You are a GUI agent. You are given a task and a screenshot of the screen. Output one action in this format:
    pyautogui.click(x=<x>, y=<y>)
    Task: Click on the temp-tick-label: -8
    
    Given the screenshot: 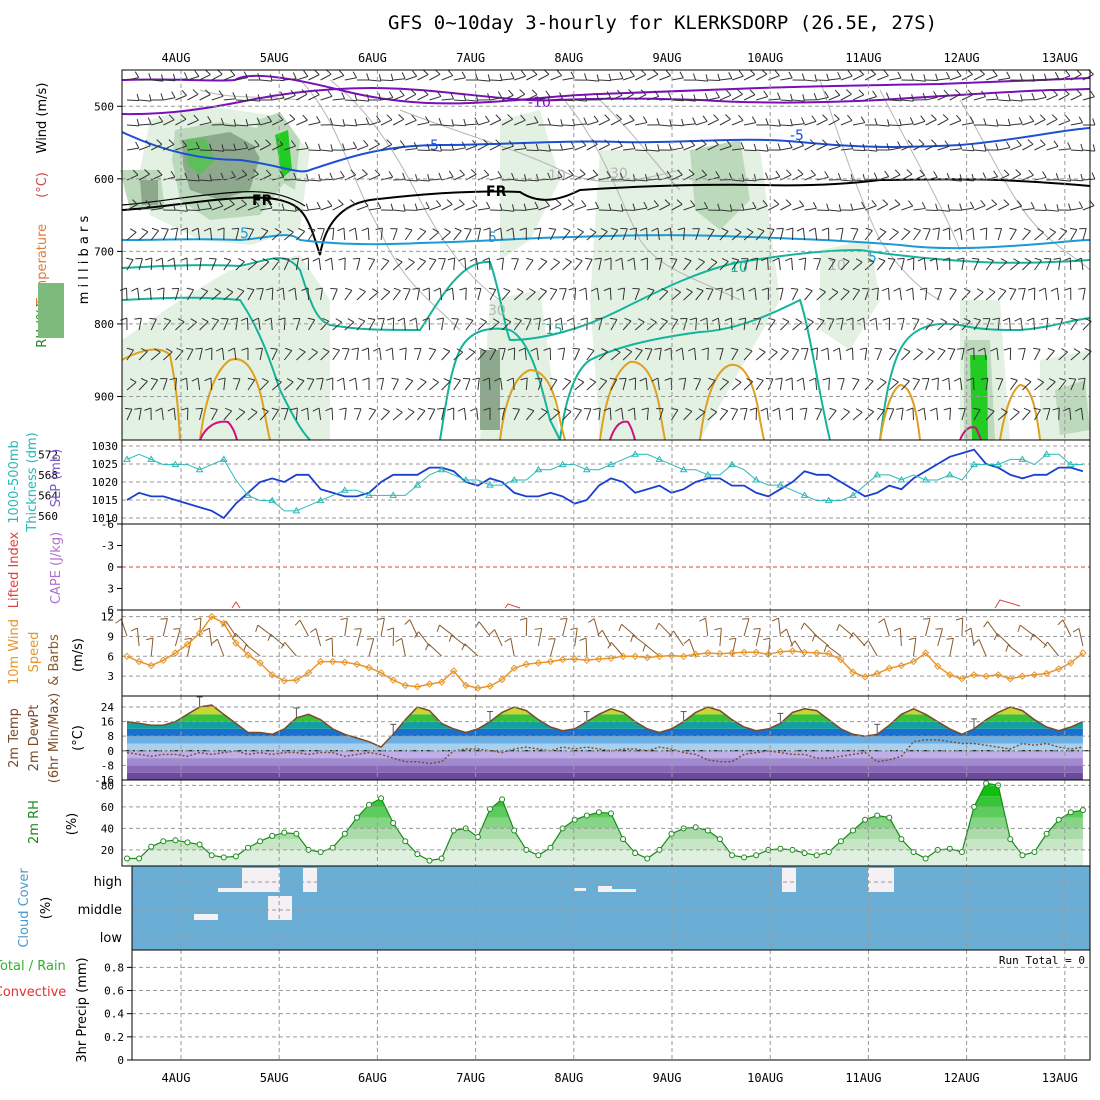 What is the action you would take?
    pyautogui.click(x=107, y=765)
    